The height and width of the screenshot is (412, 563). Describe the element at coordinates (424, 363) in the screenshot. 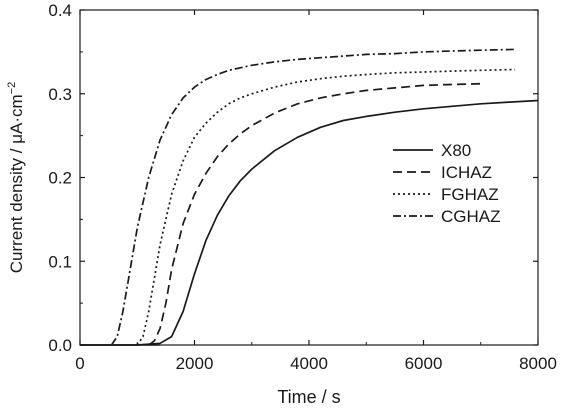

I see `x-tick-label: 6000` at that location.